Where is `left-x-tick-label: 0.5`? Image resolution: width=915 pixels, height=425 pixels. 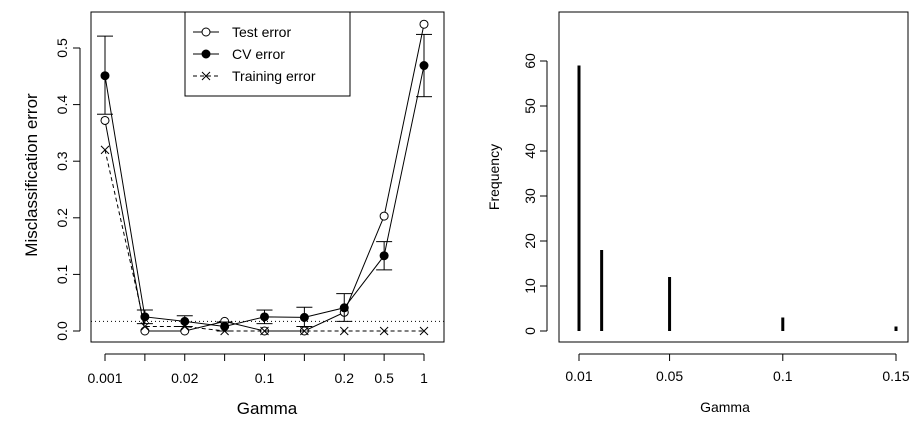
left-x-tick-label: 0.5 is located at coordinates (384, 378).